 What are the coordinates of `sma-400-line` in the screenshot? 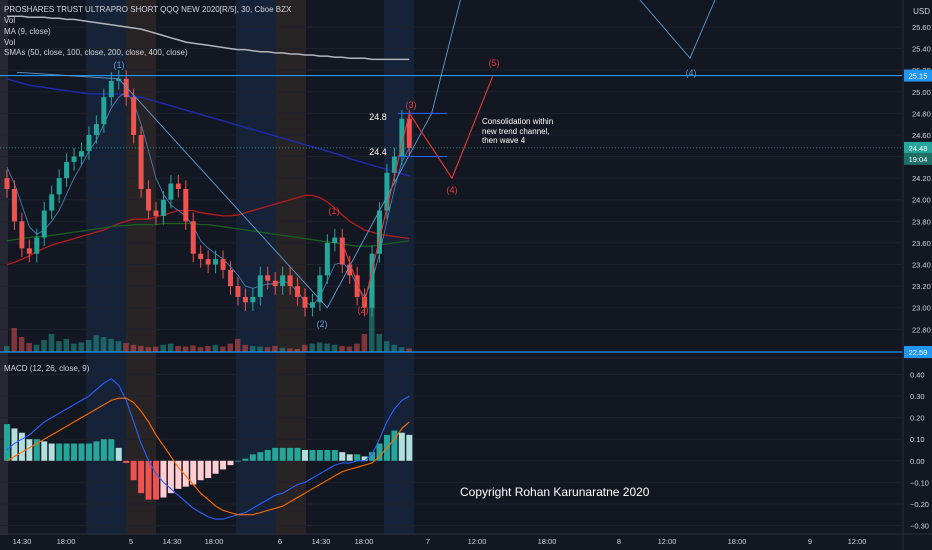 It's located at (208, 38).